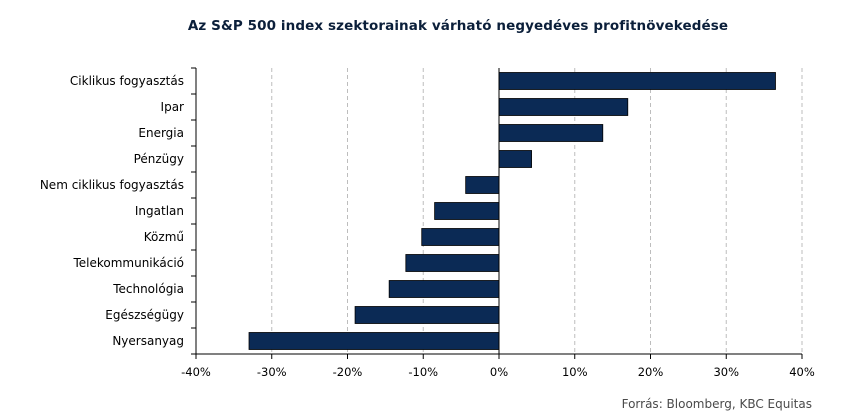 This screenshot has width=850, height=417. I want to click on category-label: Ipar, so click(173, 107).